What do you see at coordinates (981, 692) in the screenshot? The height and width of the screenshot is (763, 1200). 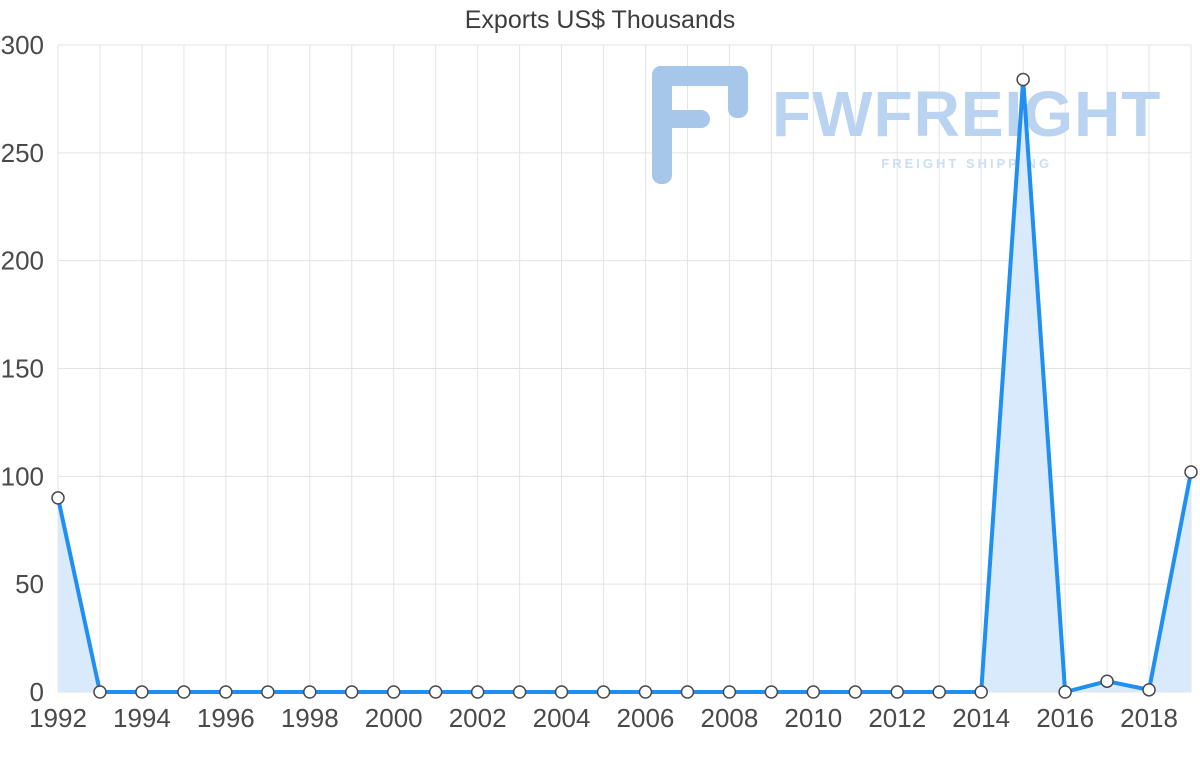 I see `data-point-2014` at bounding box center [981, 692].